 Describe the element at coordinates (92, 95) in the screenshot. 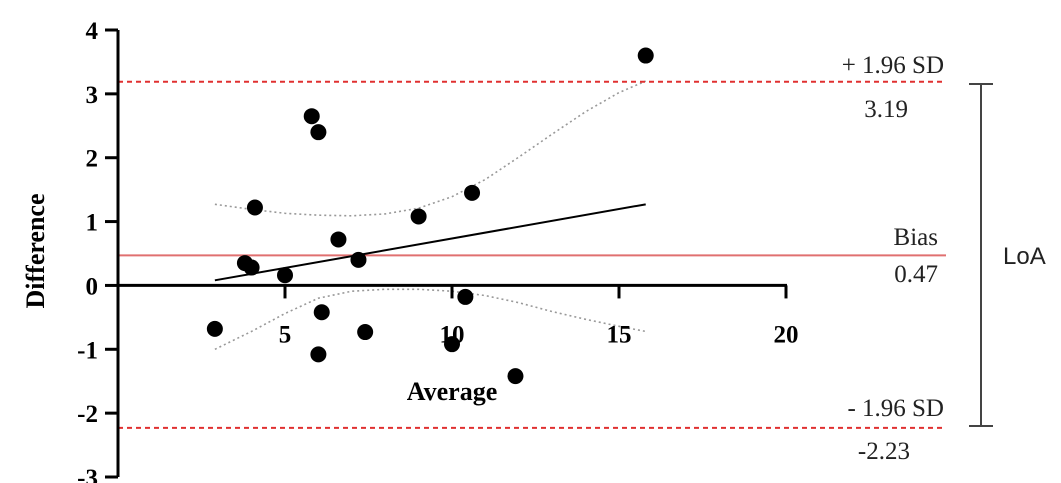

I see `y-tick-label: 3` at that location.